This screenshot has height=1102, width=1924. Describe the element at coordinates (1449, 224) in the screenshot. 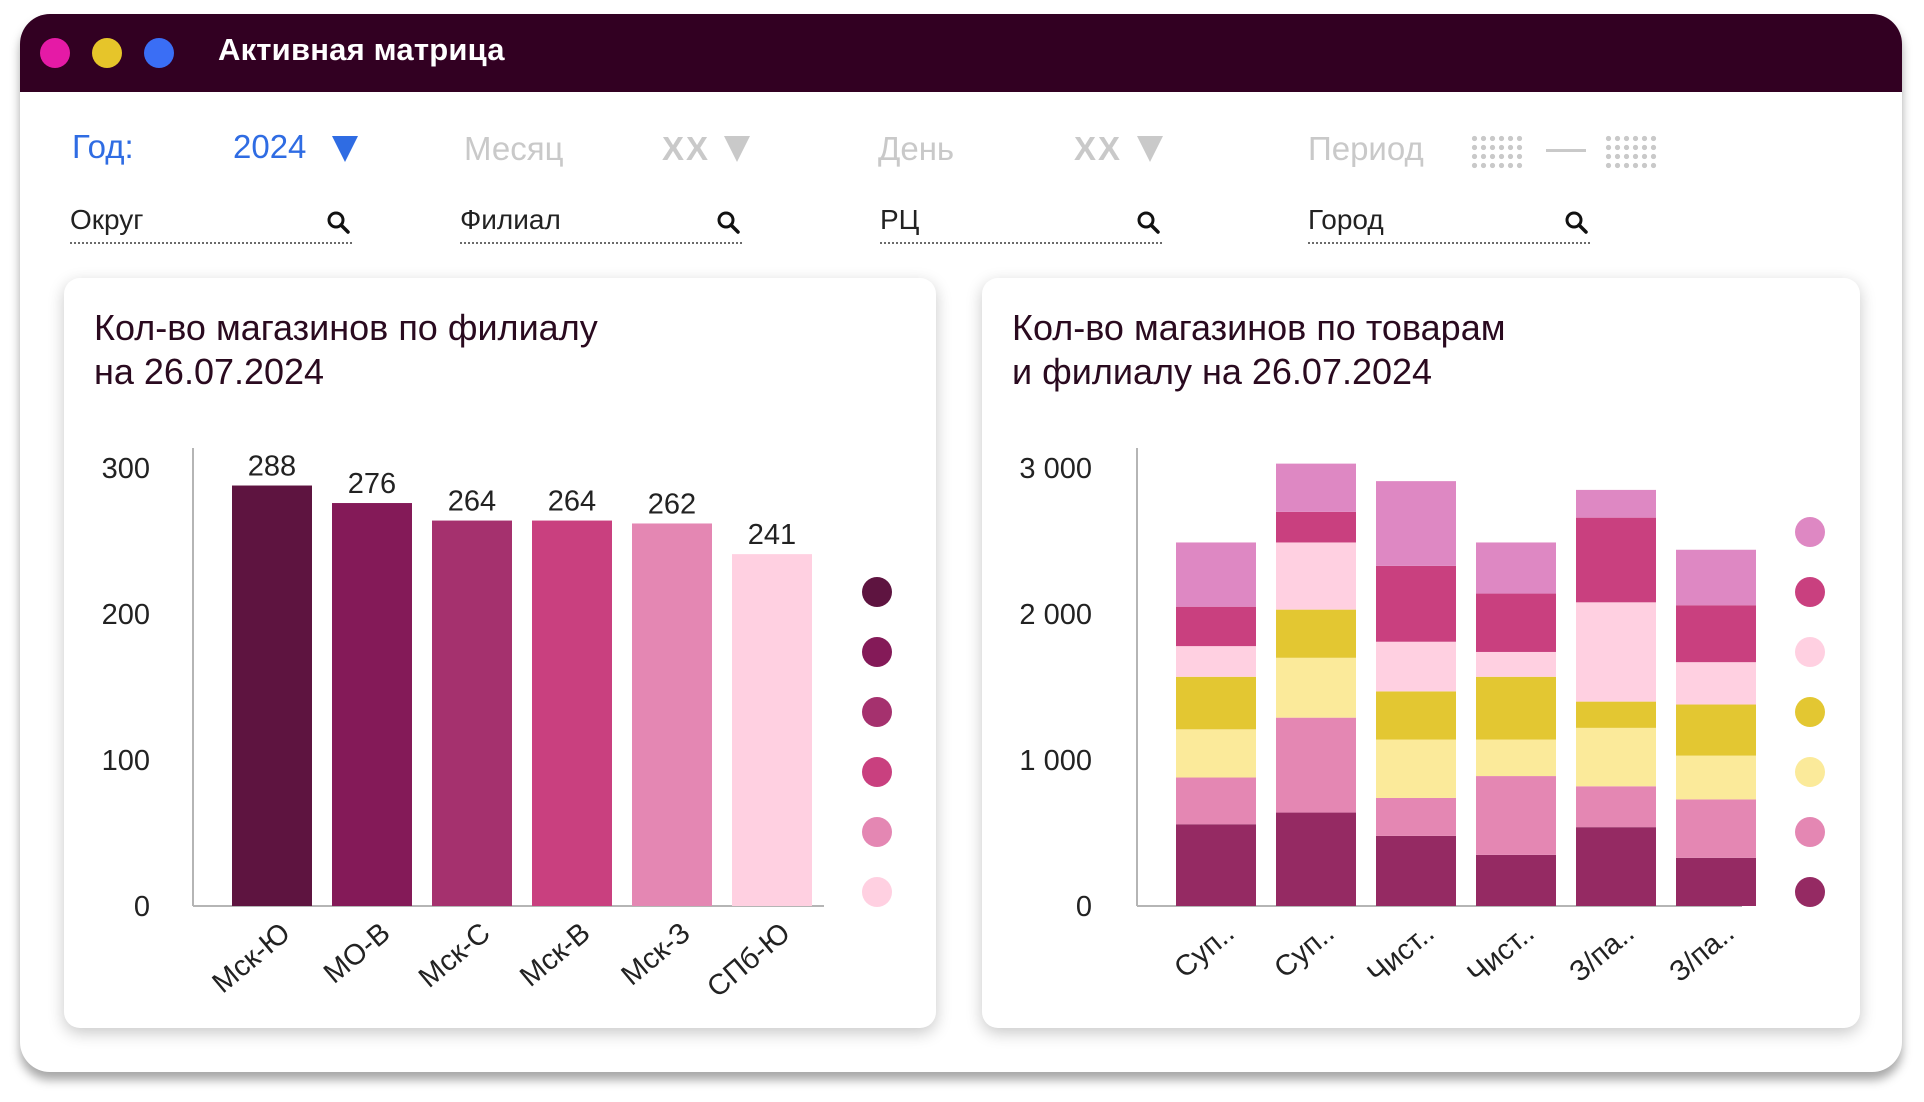

I see `city-search-field: Город` at that location.